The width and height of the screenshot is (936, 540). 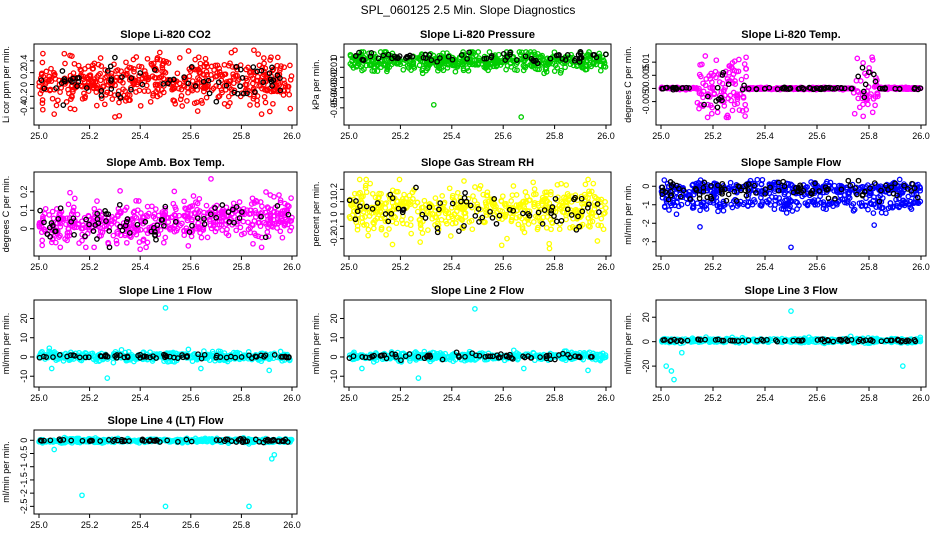 I want to click on y-tick-label: 0.2, so click(x=24, y=72).